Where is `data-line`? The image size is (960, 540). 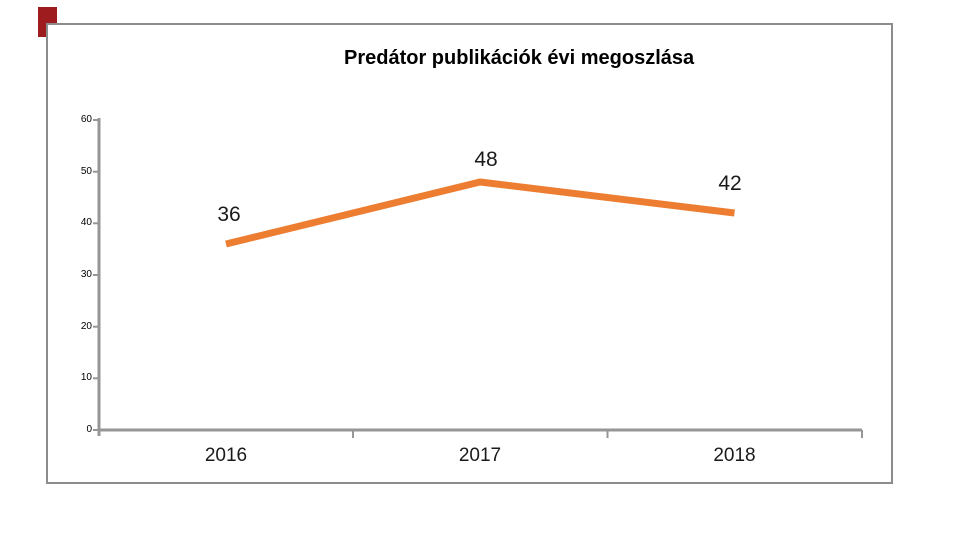 data-line is located at coordinates (480, 213).